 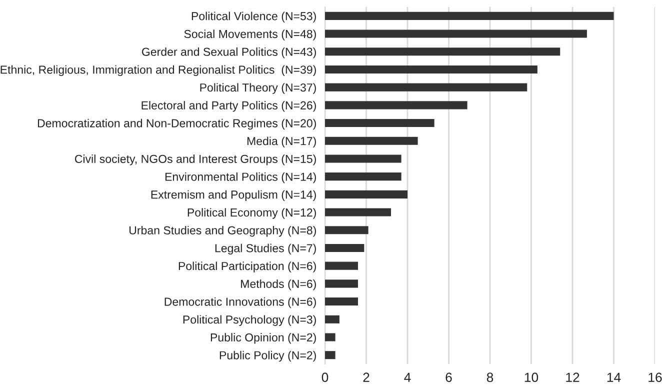 What do you see at coordinates (614, 377) in the screenshot?
I see `x-tick-label: 14` at bounding box center [614, 377].